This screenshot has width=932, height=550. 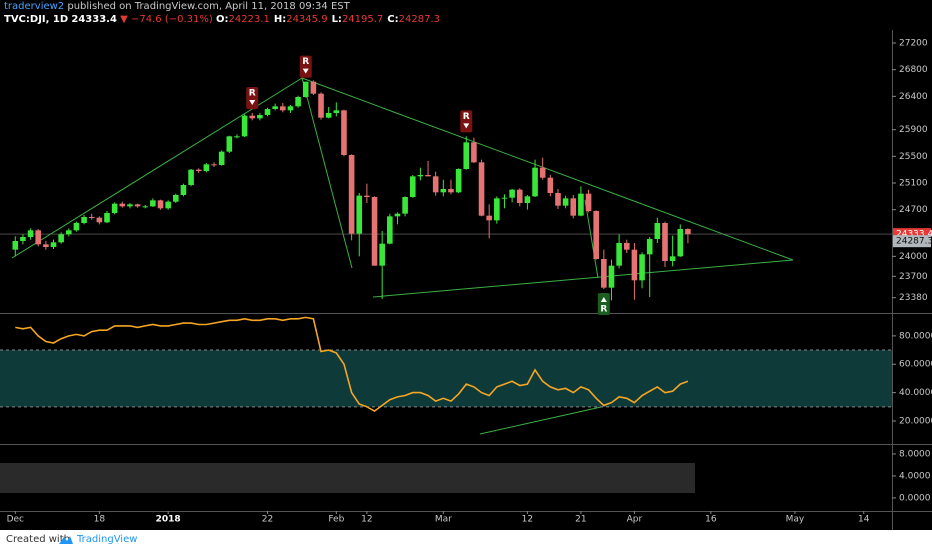 What do you see at coordinates (913, 298) in the screenshot?
I see `y-tick-label: 23380` at bounding box center [913, 298].